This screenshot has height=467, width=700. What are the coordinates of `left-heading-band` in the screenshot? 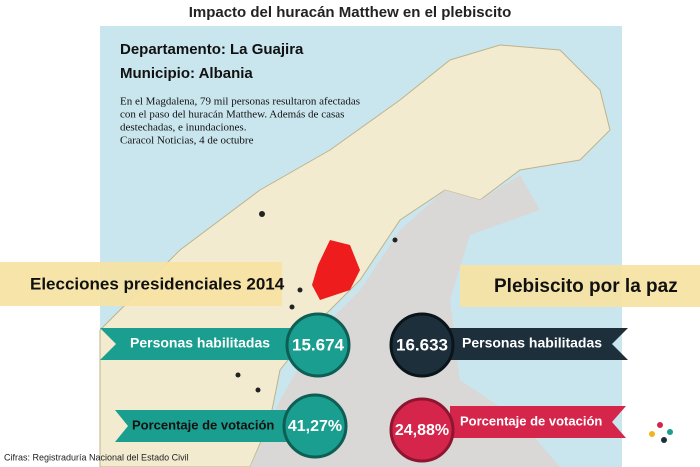 It's located at (141, 284).